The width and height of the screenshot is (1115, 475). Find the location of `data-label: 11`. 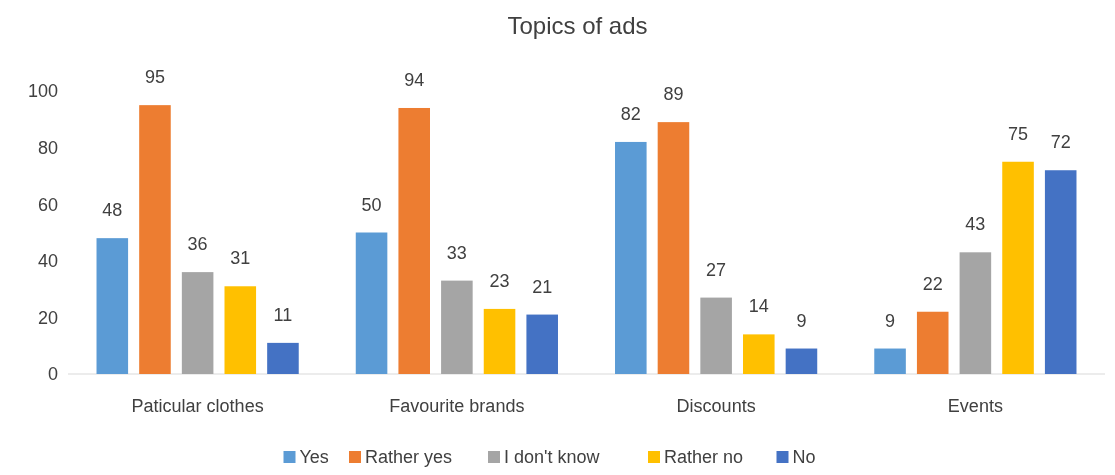

data-label: 11 is located at coordinates (283, 314).